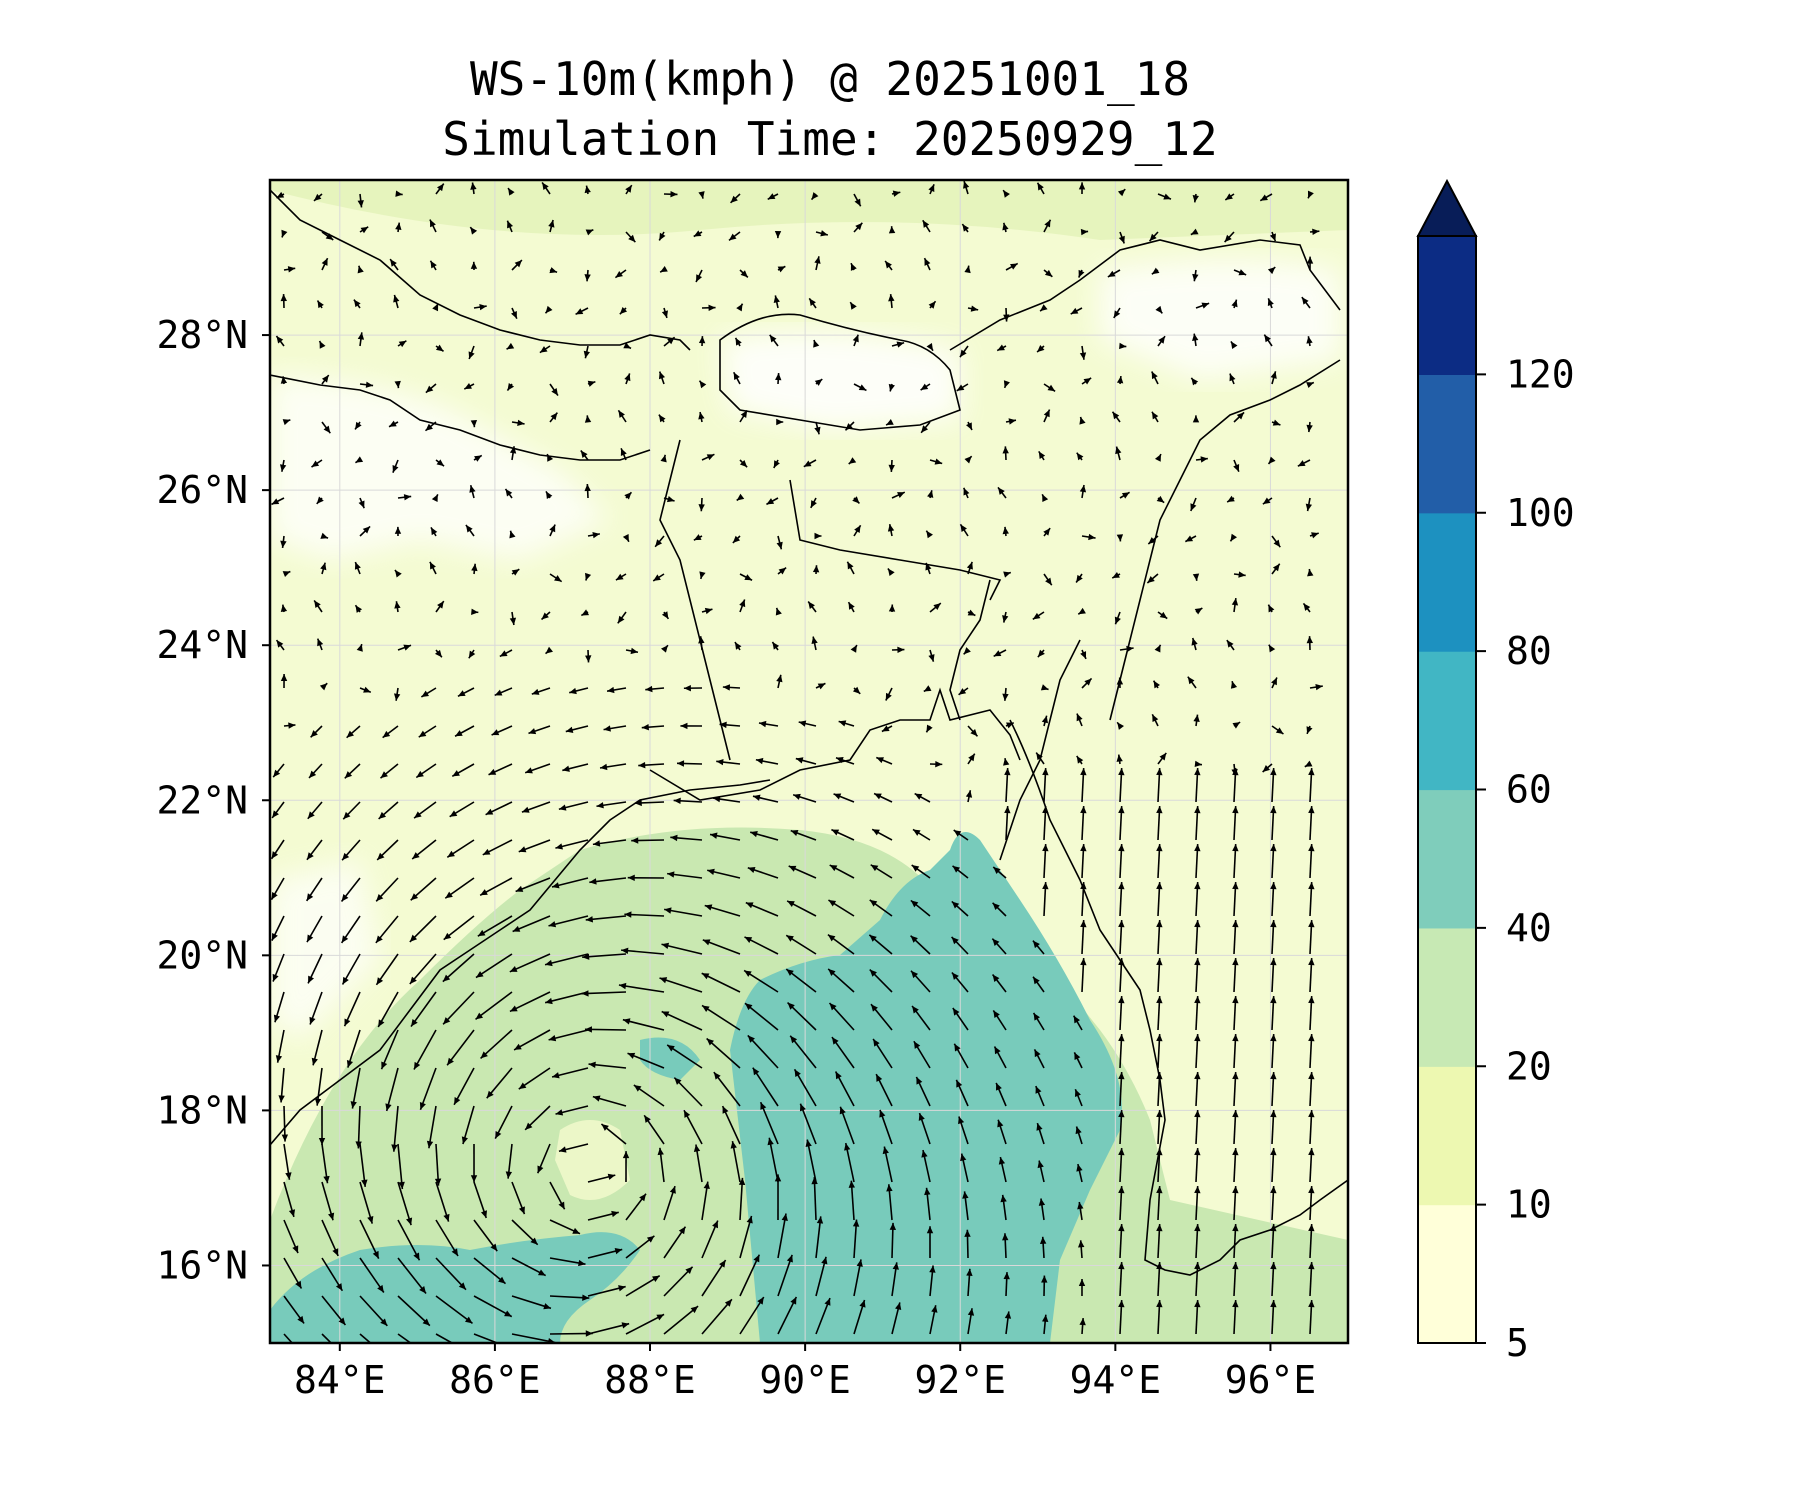  Describe the element at coordinates (1529, 928) in the screenshot. I see `colorbar-tick-label: 40` at that location.